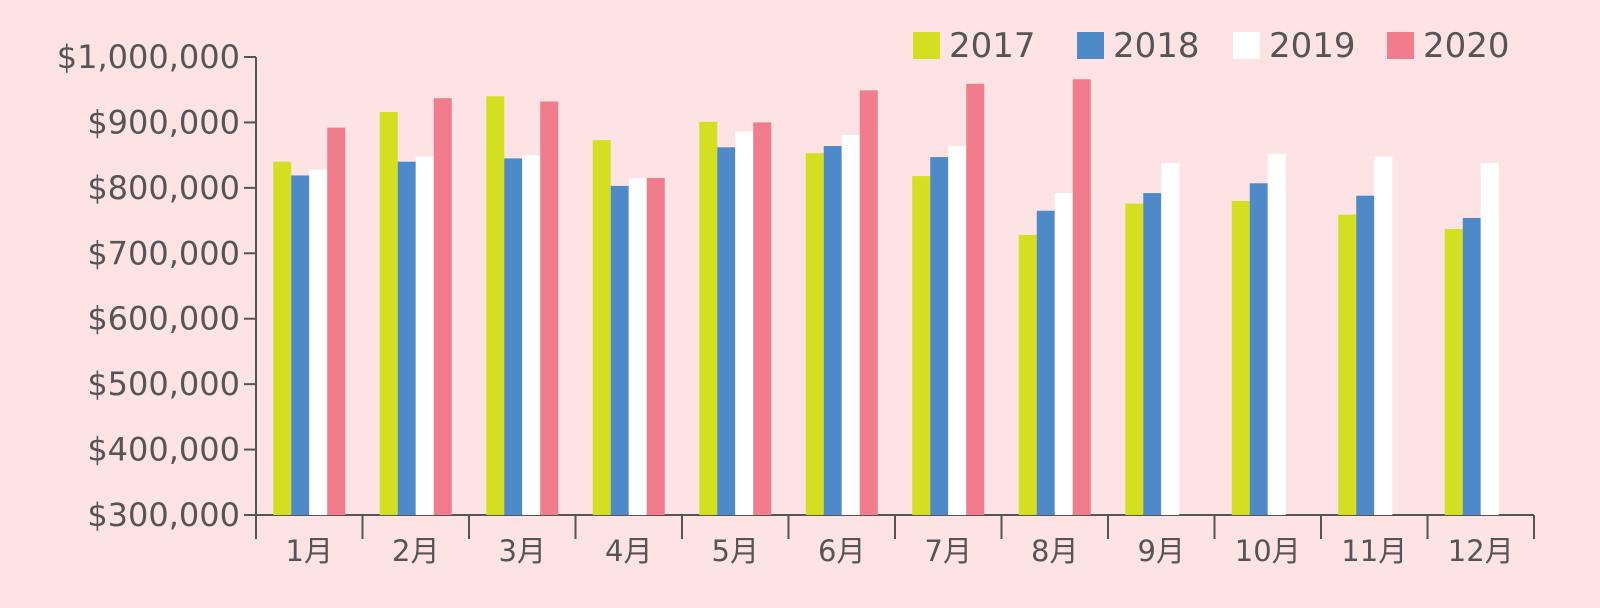  Describe the element at coordinates (895, 541) in the screenshot. I see `x-axis: 1月 2月 3月 4月 5月 6月 7月 8月 9月 10月 11月 12月` at that location.